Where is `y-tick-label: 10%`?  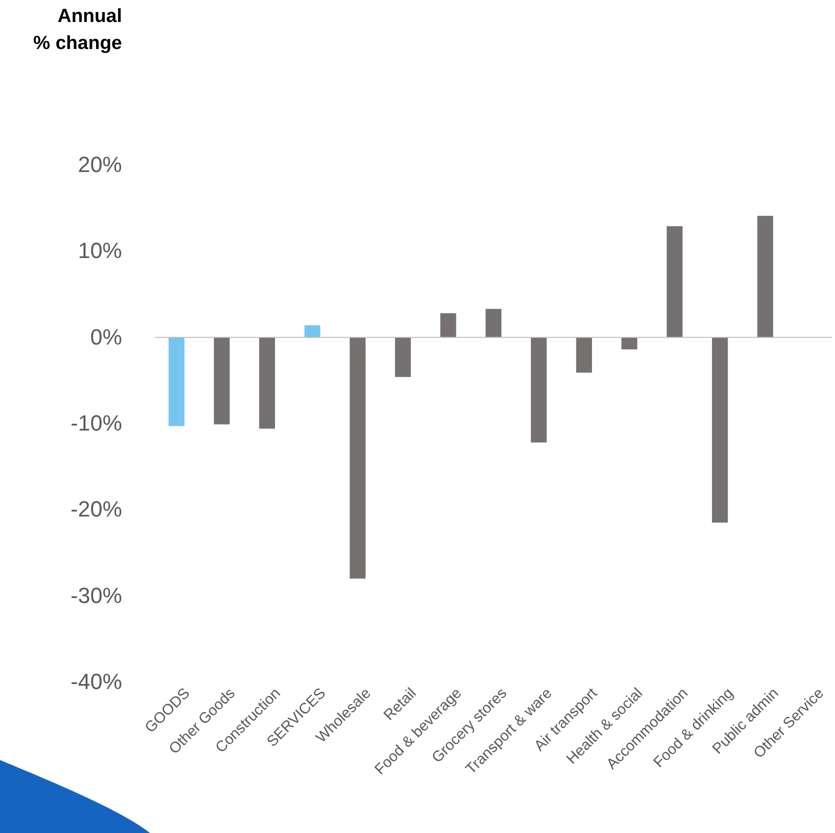 y-tick-label: 10% is located at coordinates (100, 251).